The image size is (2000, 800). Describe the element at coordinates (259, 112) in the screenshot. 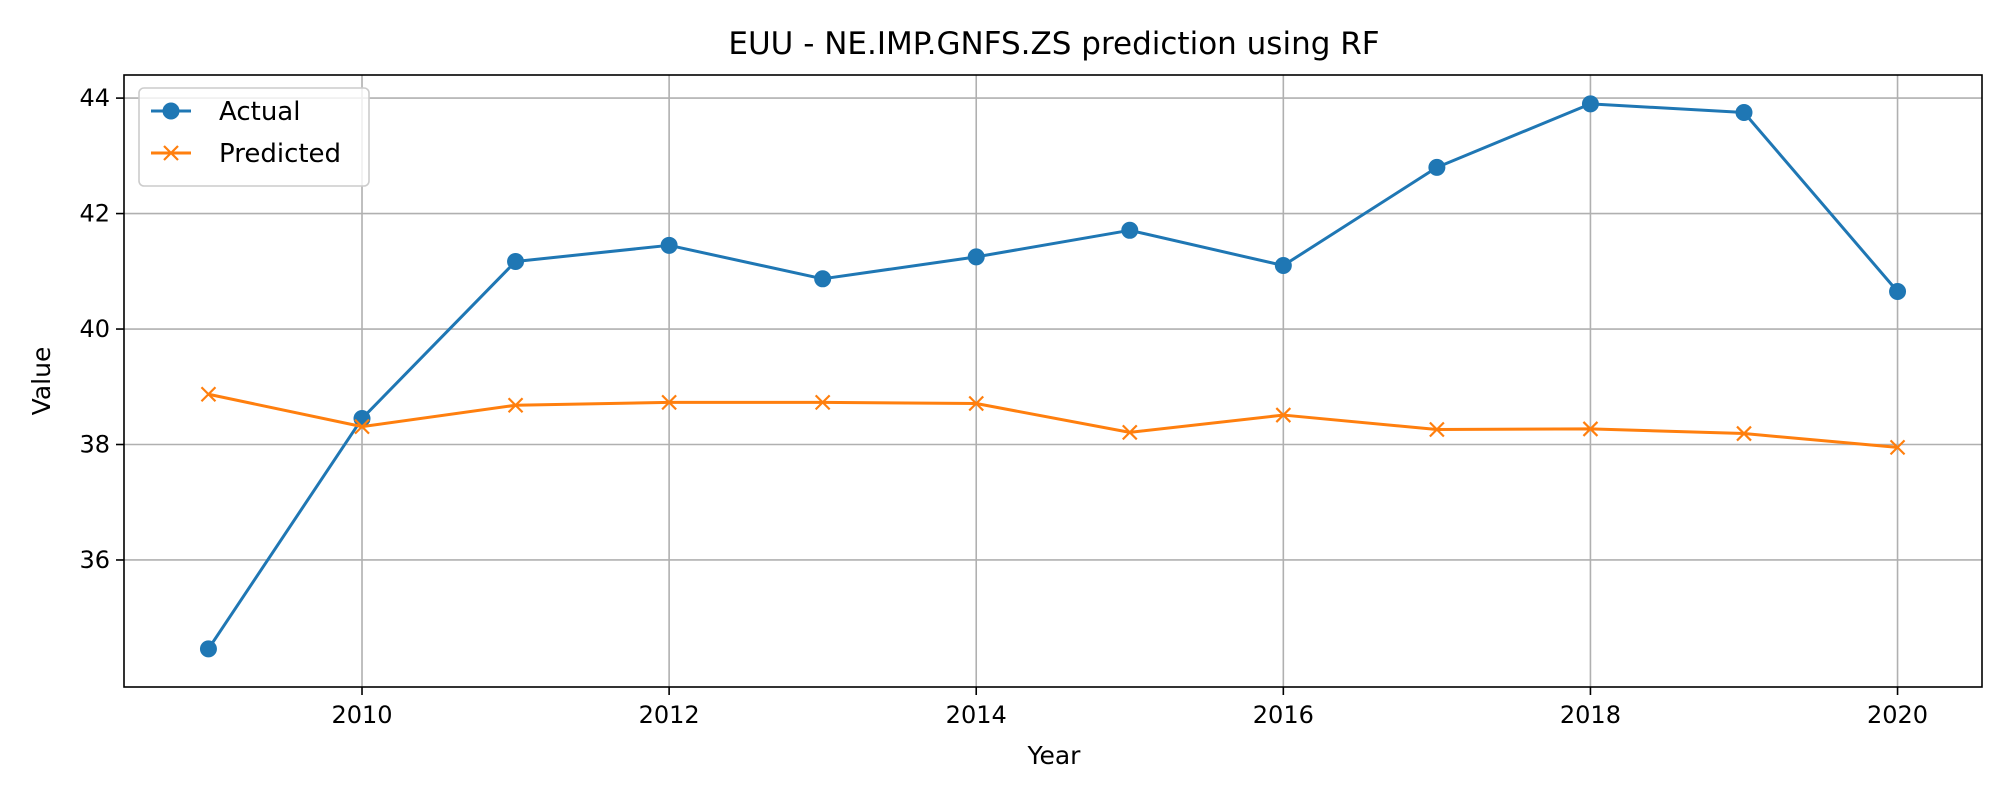

I see `legend-label: Actual` at that location.